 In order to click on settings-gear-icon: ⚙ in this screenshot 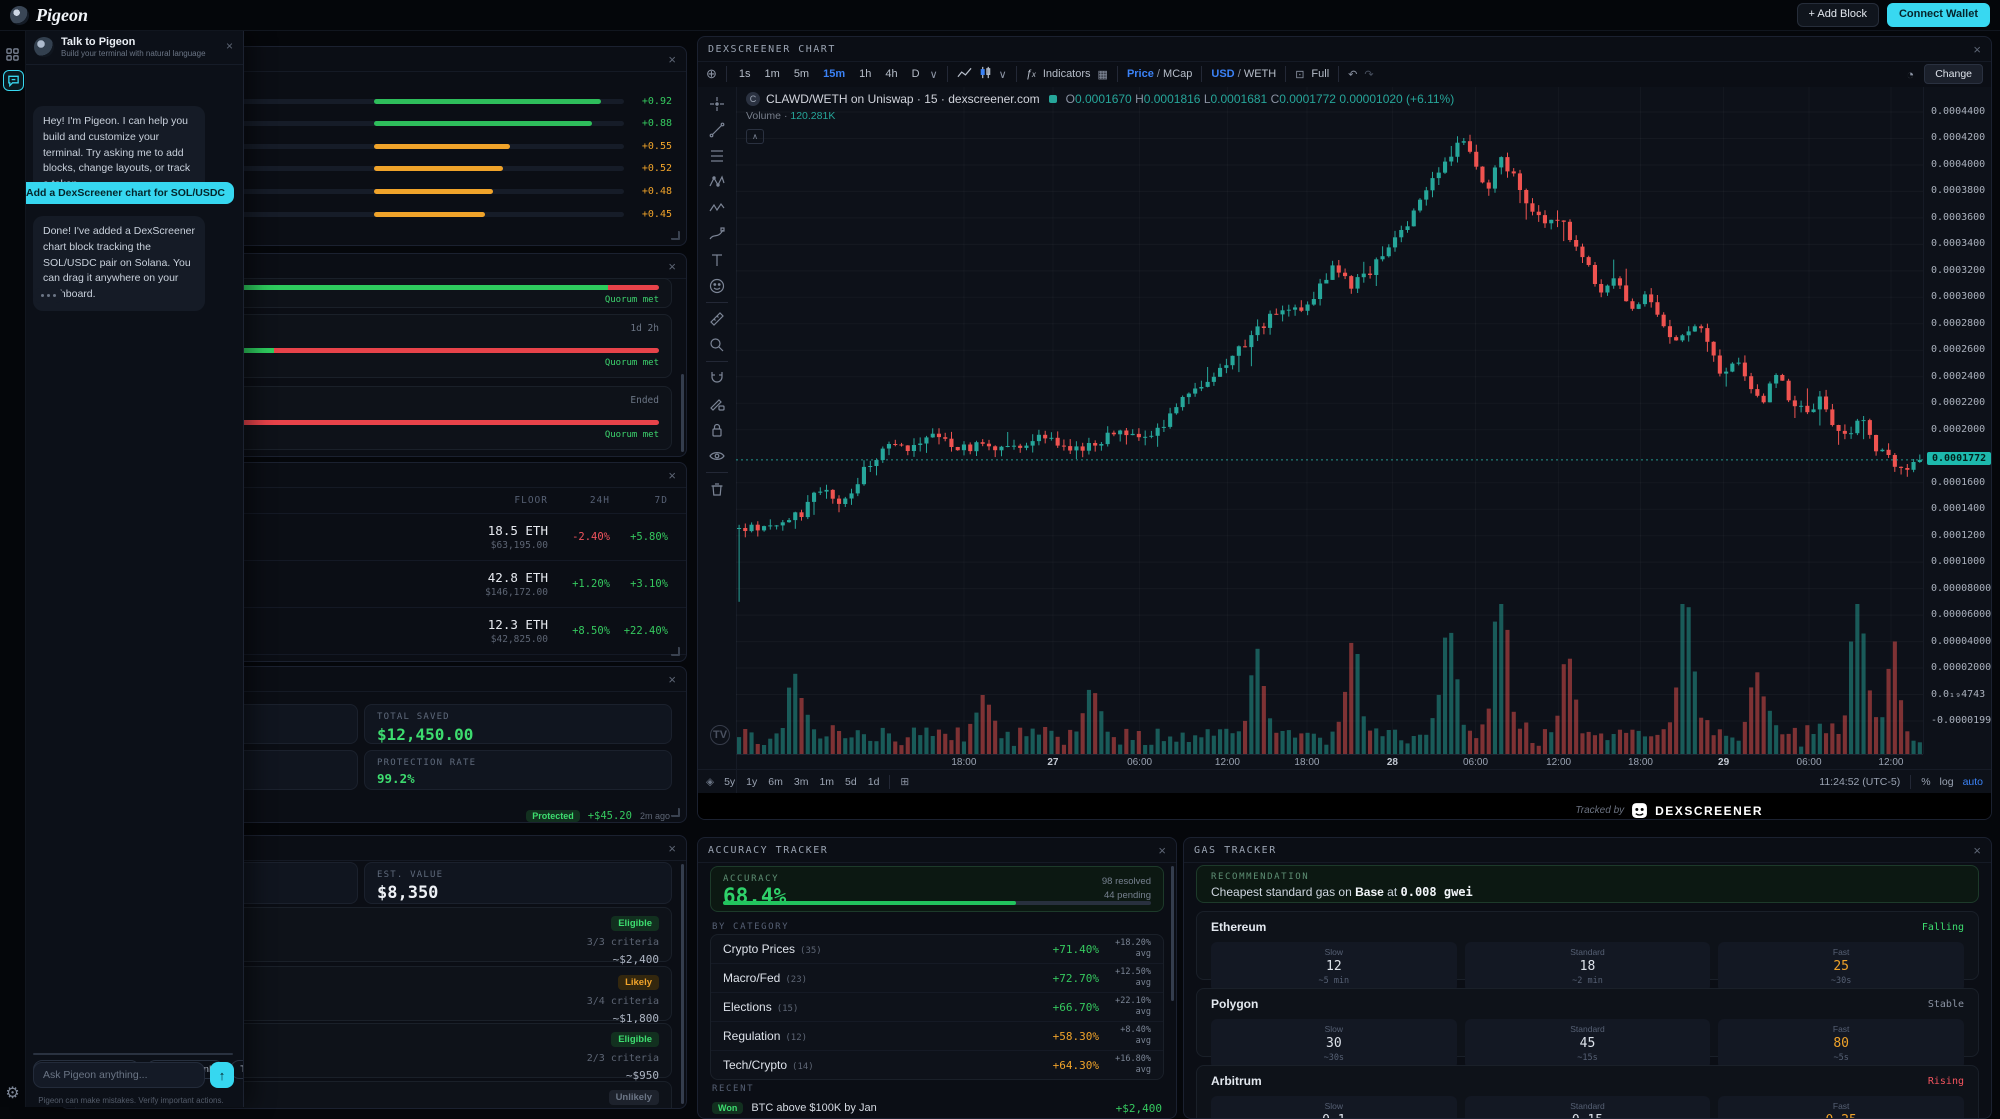, I will do `click(12, 1093)`.